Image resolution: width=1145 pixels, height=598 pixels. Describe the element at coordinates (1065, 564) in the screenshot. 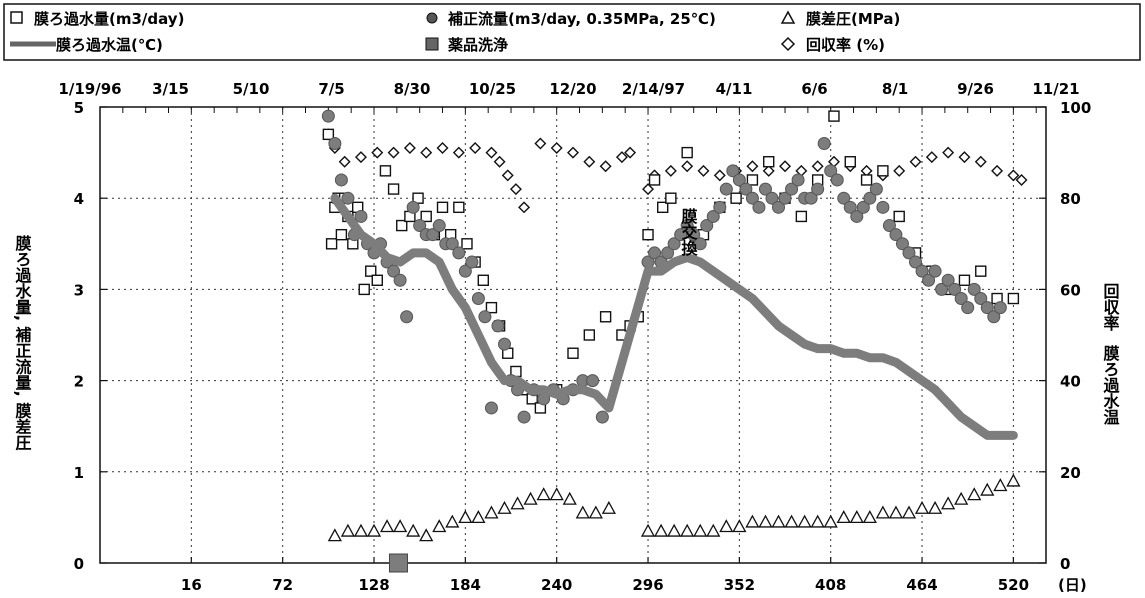

I see `y-right-tick-label: 0` at that location.